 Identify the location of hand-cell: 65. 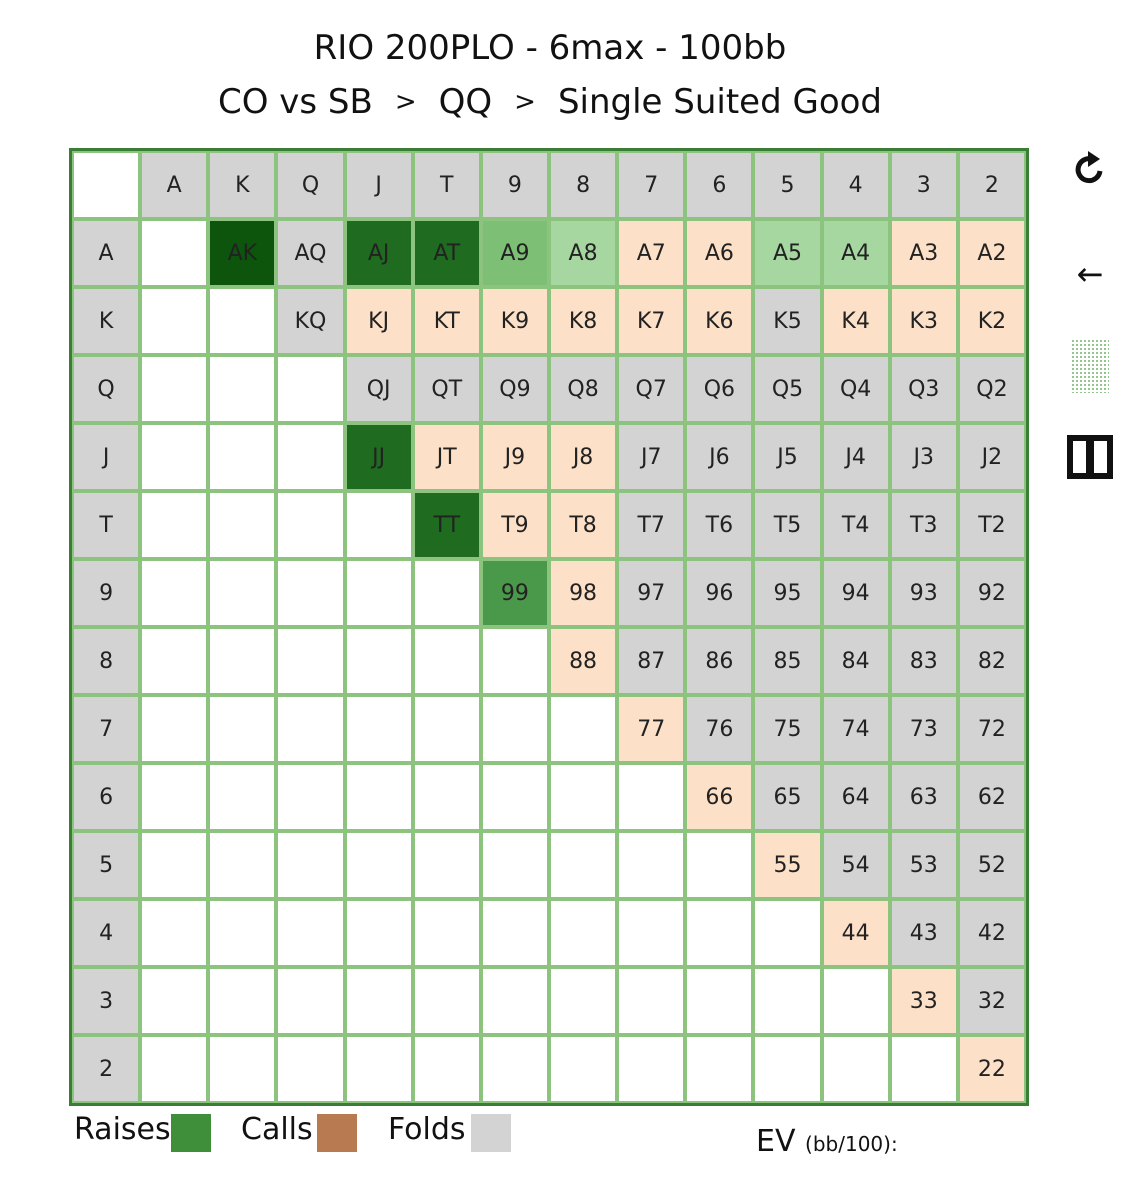
(787, 797).